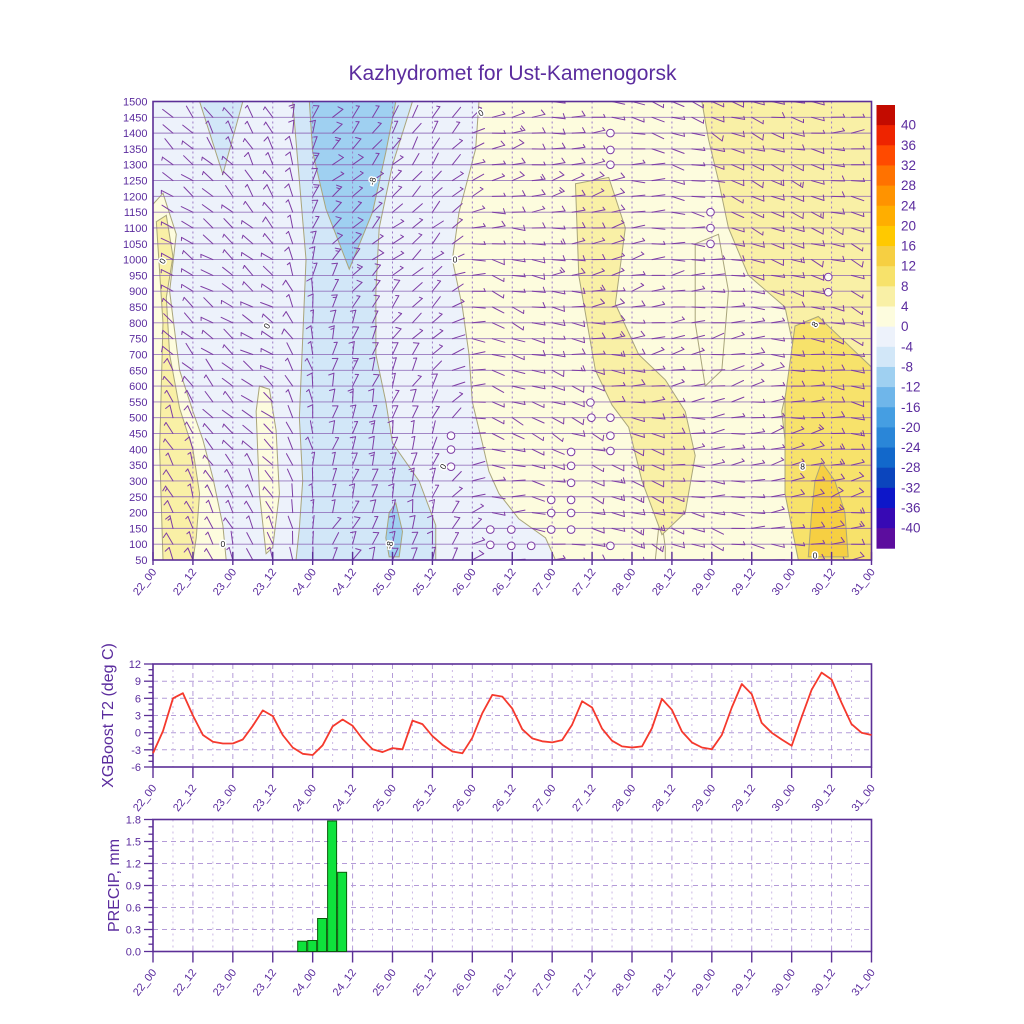 The height and width of the screenshot is (1024, 1024). What do you see at coordinates (138, 682) in the screenshot?
I see `y-tick-label: 9` at bounding box center [138, 682].